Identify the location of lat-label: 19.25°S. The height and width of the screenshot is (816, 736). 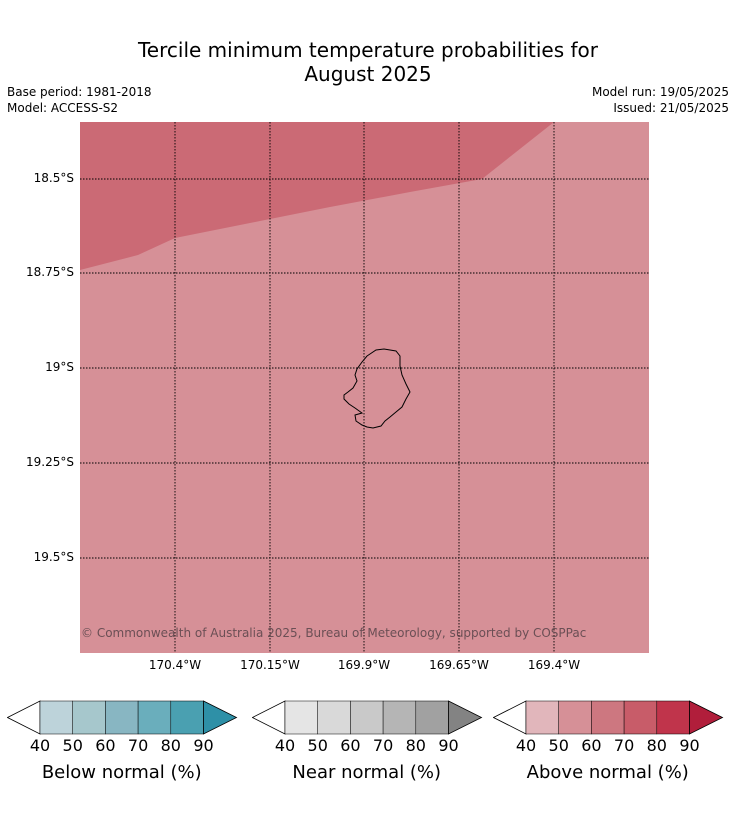
(50, 462).